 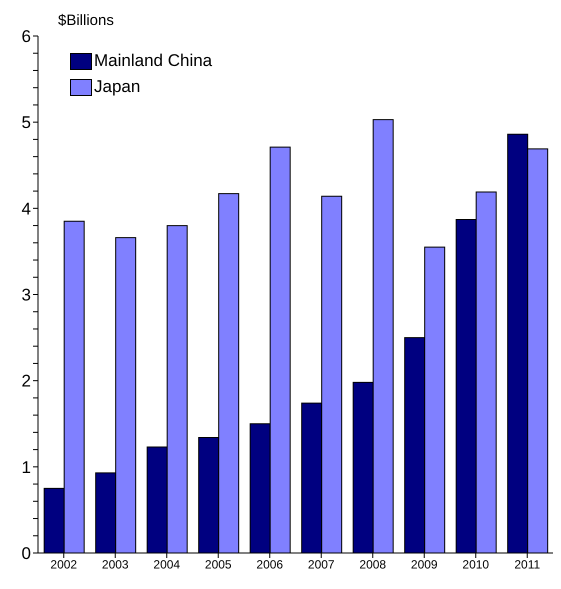 What do you see at coordinates (26, 295) in the screenshot?
I see `y-tick-label: 3` at bounding box center [26, 295].